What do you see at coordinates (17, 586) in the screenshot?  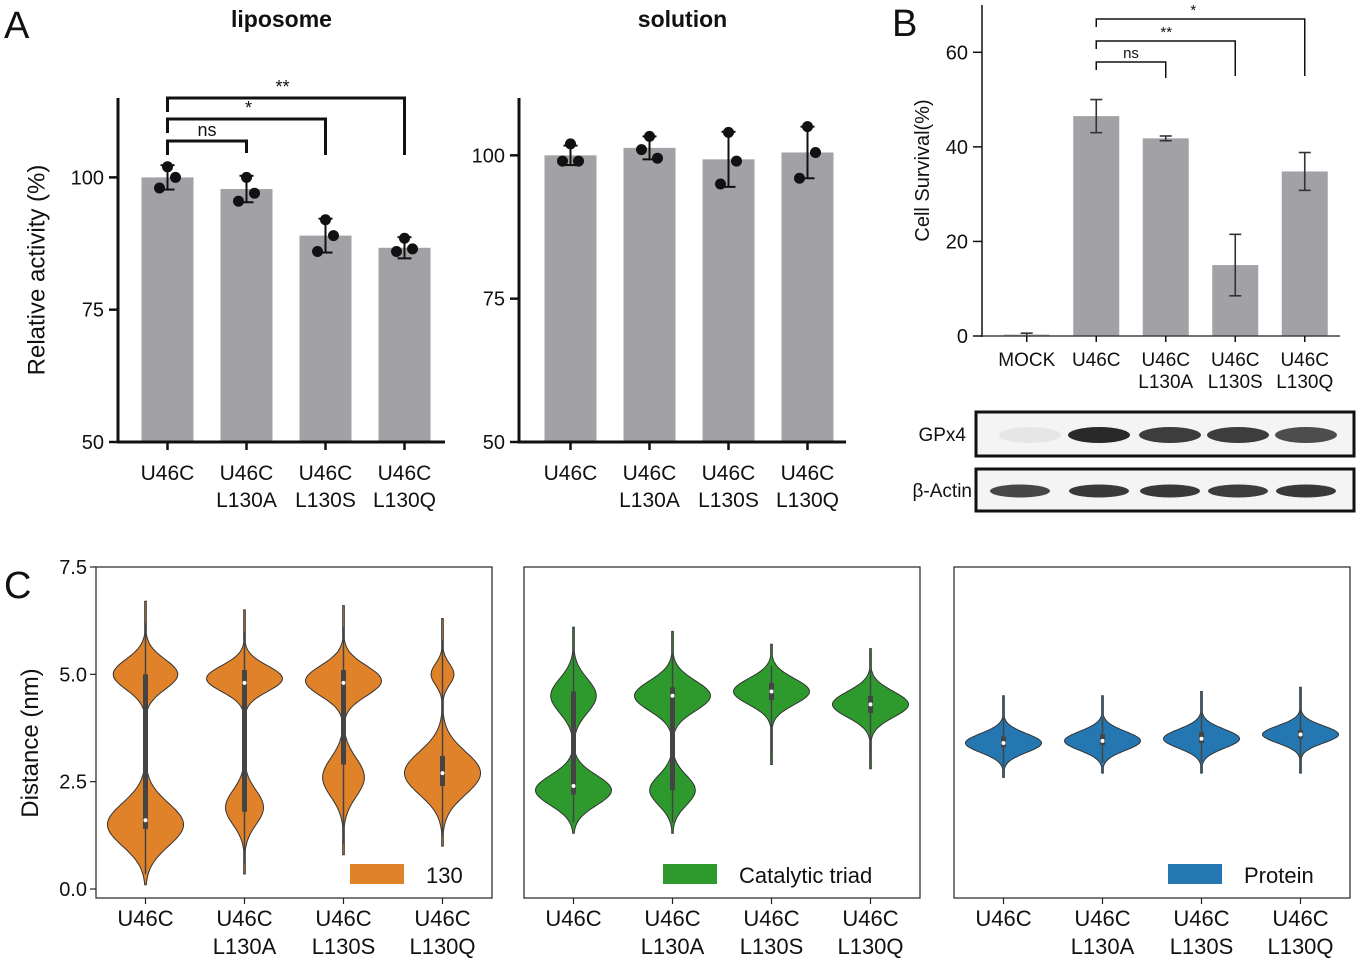 I see `panel-letter-c: C` at bounding box center [17, 586].